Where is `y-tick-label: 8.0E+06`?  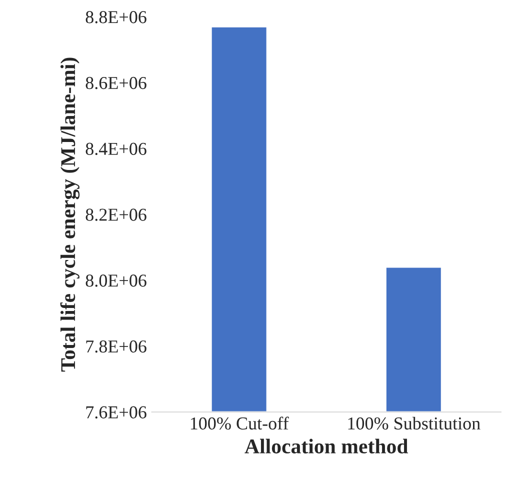 y-tick-label: 8.0E+06 is located at coordinates (116, 280).